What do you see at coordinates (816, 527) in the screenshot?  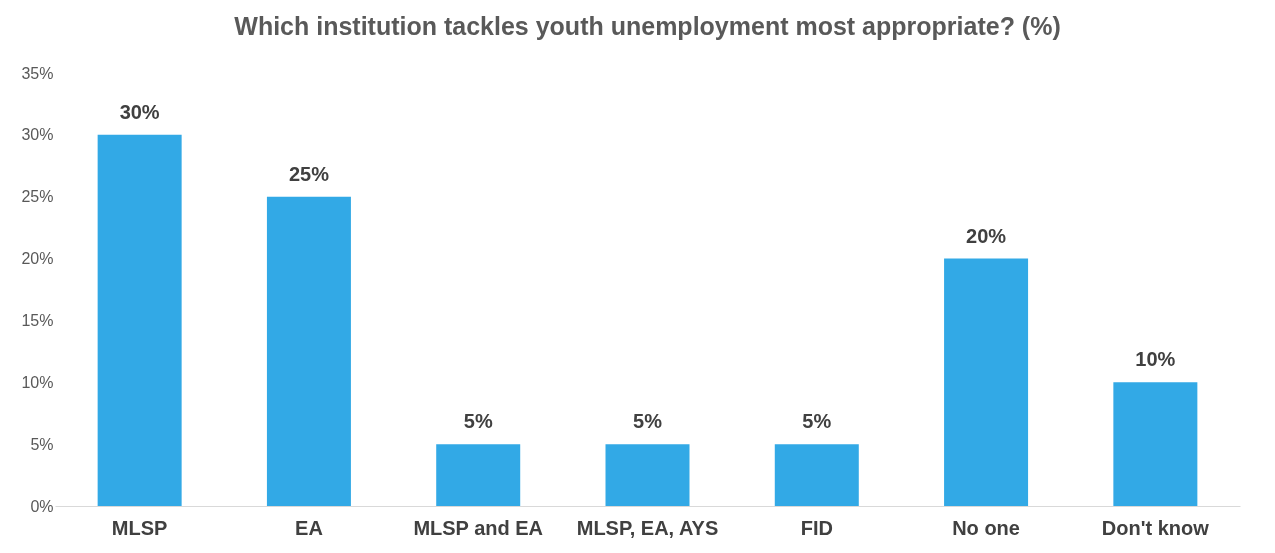 I see `x-tick-label: FID` at bounding box center [816, 527].